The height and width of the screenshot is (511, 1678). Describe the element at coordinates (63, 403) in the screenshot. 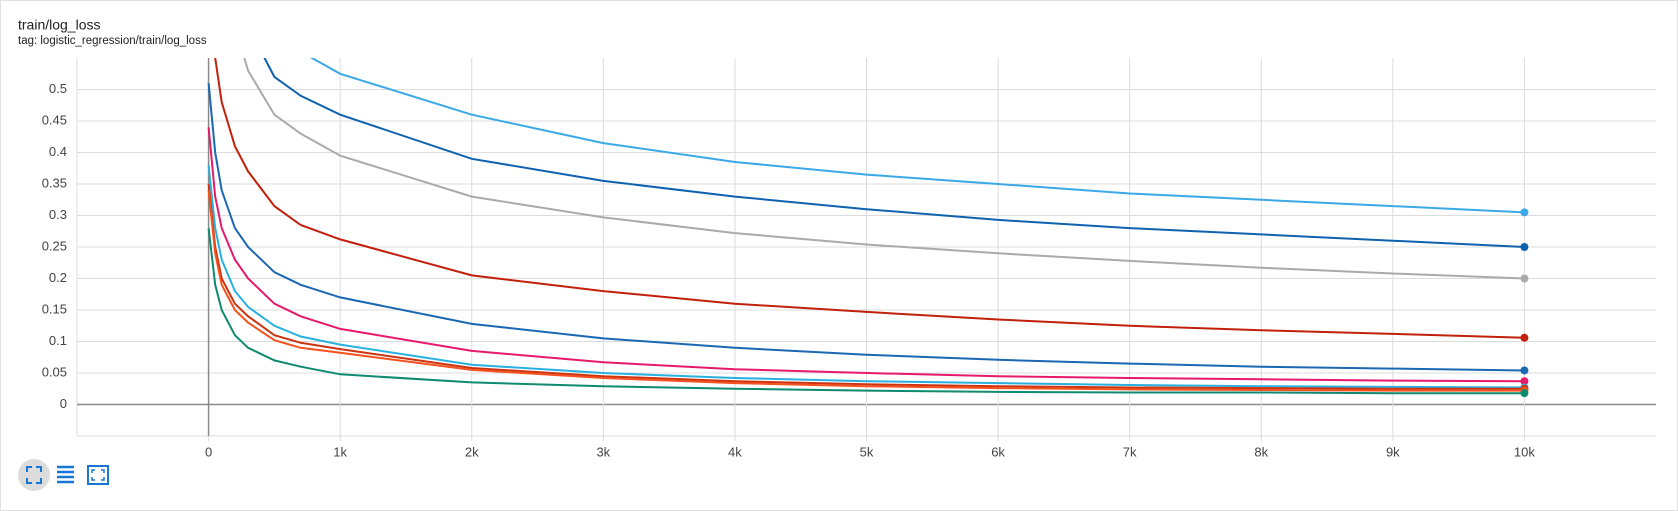

I see `y-tick-label: 0` at that location.